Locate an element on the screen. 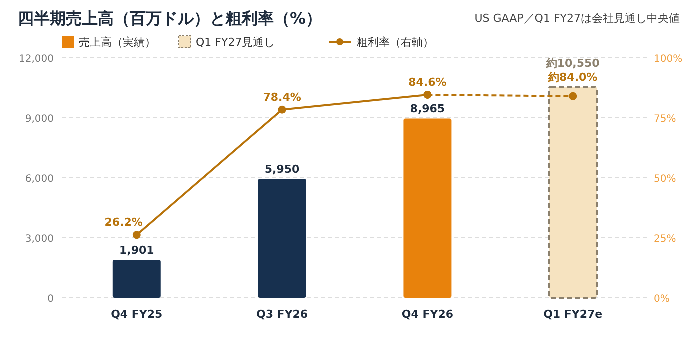 Image resolution: width=696 pixels, height=359 pixels. x-tick-label: Q4 FY25 is located at coordinates (137, 314).